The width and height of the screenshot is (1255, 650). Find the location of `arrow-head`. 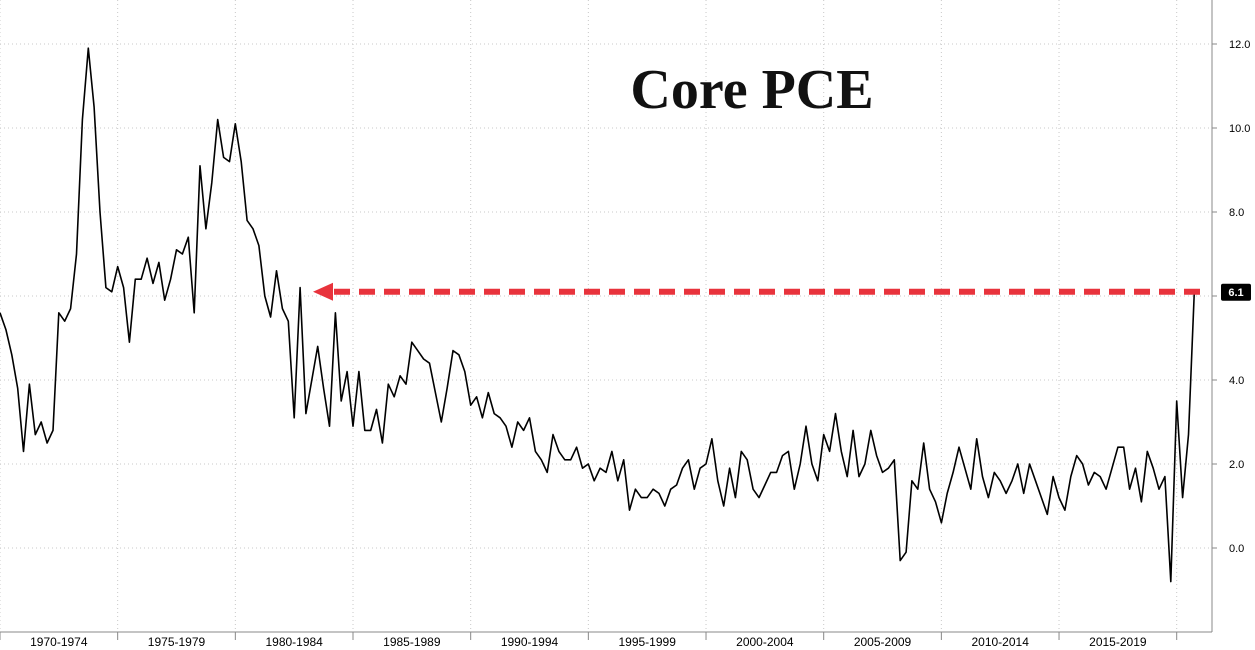

arrow-head is located at coordinates (323, 291).